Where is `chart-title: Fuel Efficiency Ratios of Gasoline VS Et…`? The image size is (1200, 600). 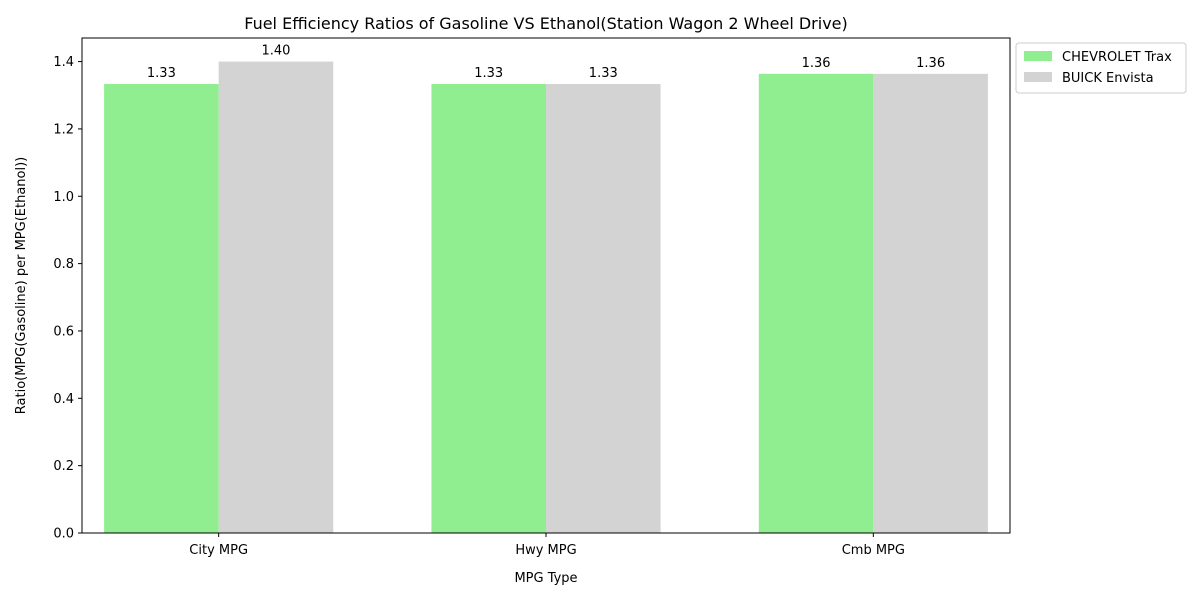 chart-title: Fuel Efficiency Ratios of Gasoline VS Et… is located at coordinates (546, 23).